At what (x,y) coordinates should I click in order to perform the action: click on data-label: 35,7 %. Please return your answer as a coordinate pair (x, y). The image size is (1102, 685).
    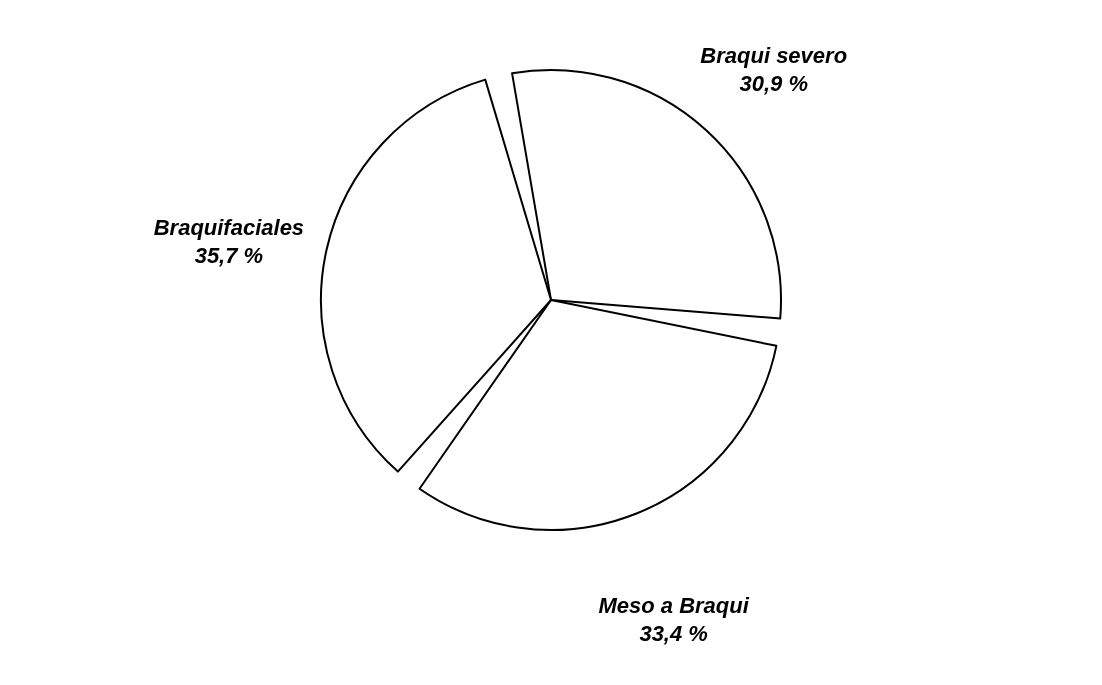
    Looking at the image, I should click on (229, 256).